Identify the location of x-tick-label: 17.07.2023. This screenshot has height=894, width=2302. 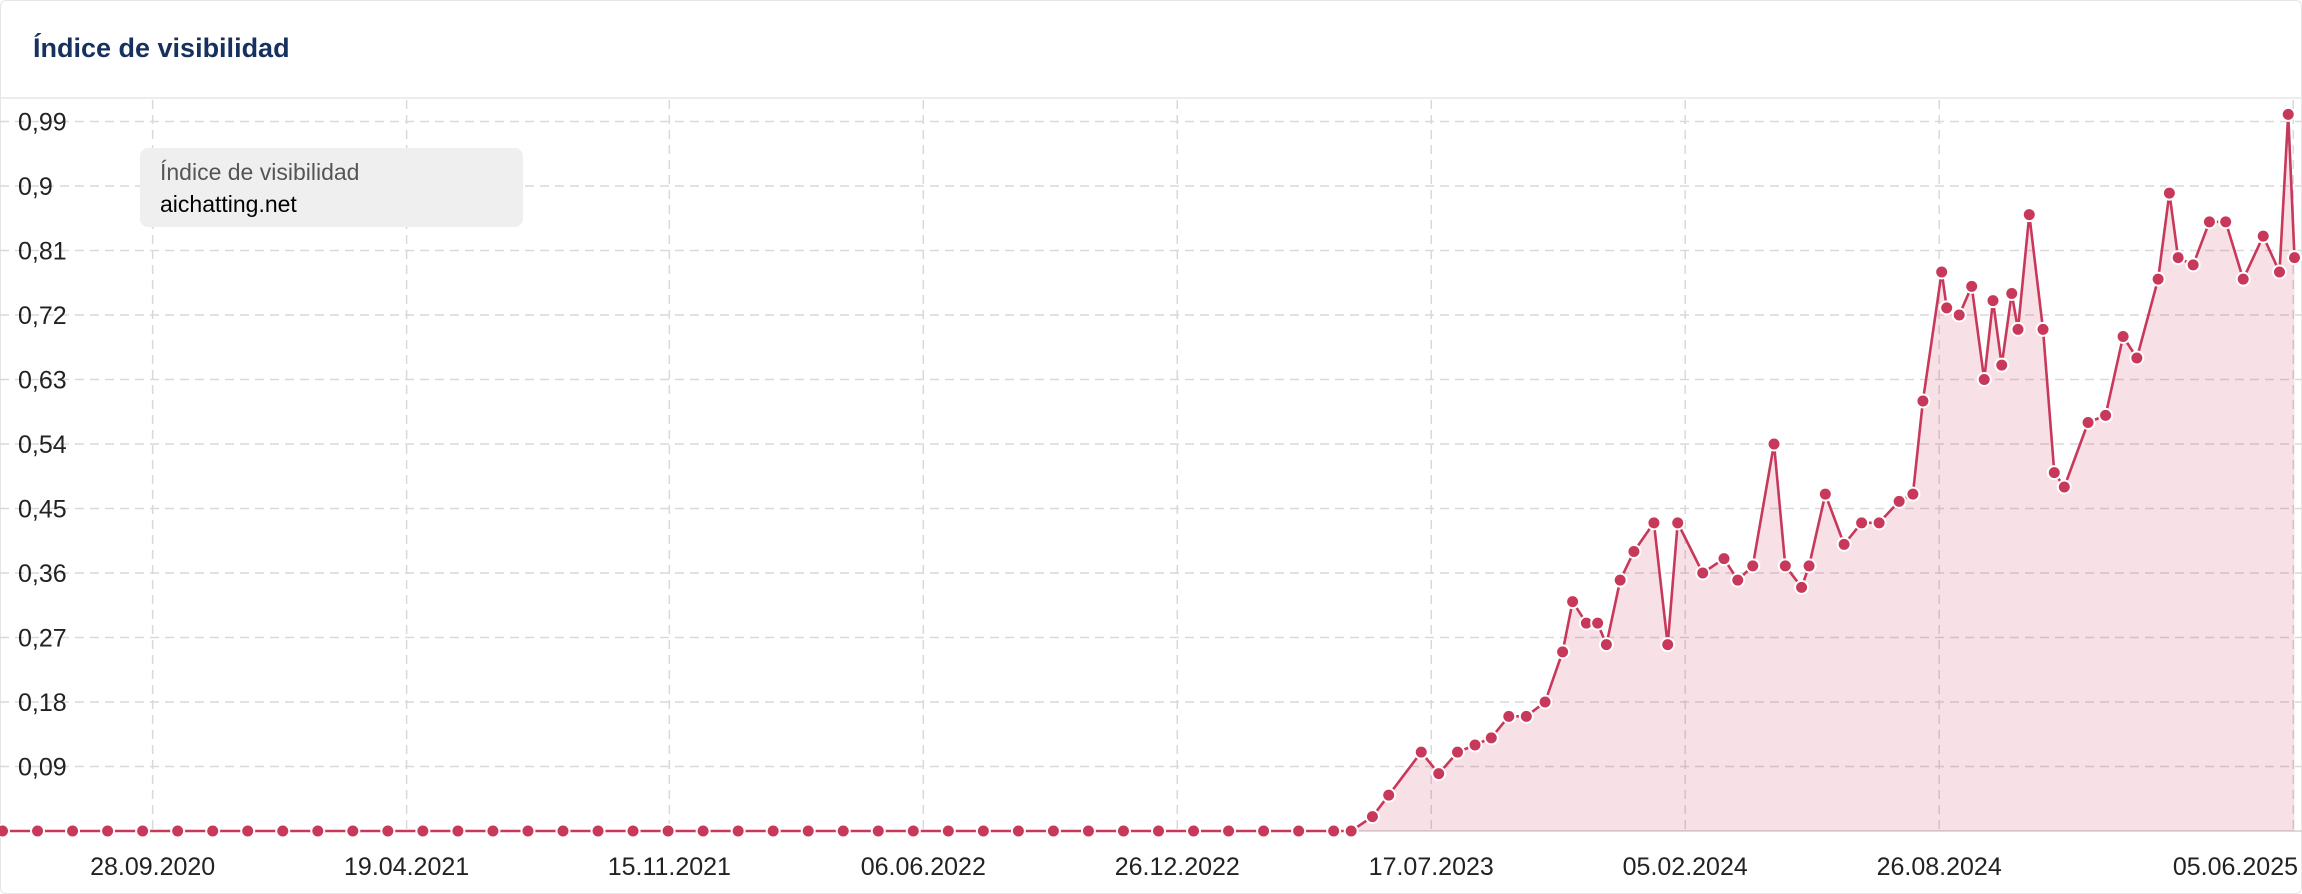
(1431, 867).